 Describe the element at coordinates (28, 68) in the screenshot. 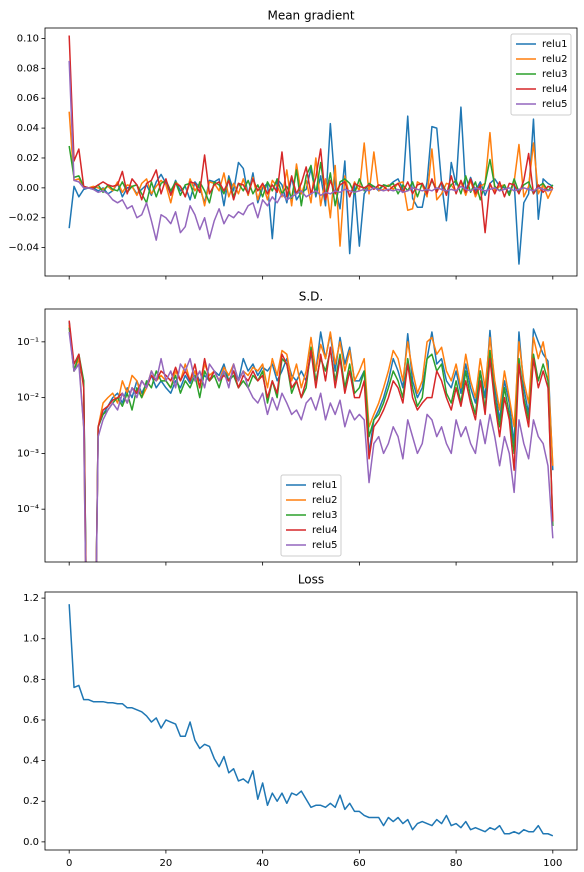

I see `y-tick-label: 0.08` at that location.